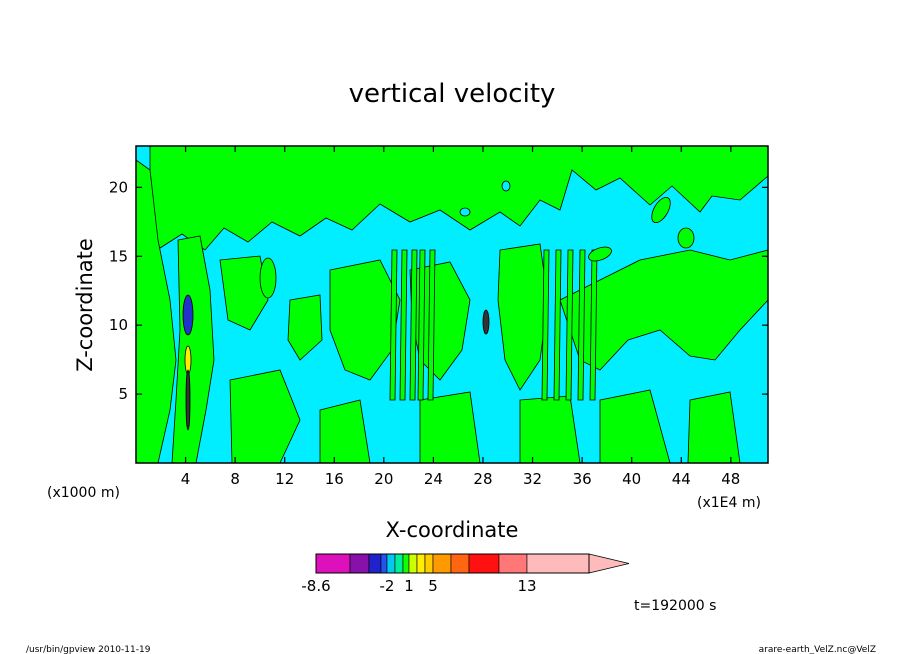 The height and width of the screenshot is (654, 904). What do you see at coordinates (452, 530) in the screenshot?
I see `x-axis-label: X-coordinate` at bounding box center [452, 530].